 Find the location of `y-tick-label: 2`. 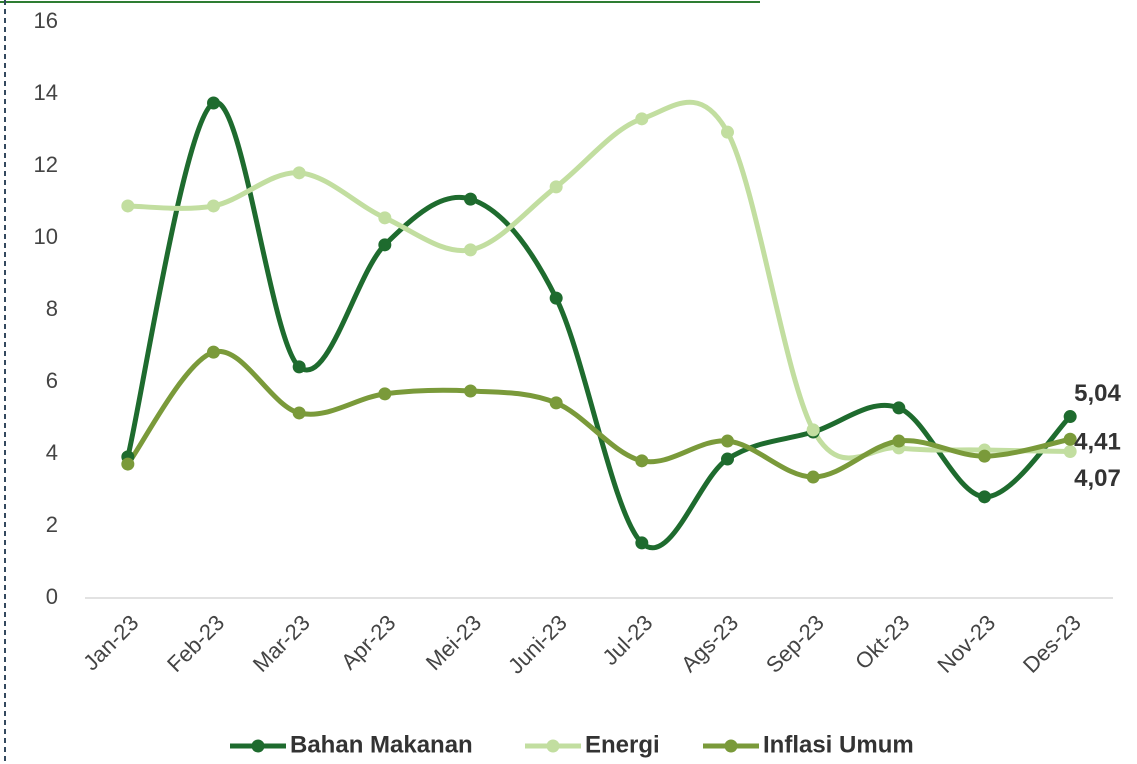

y-tick-label: 2 is located at coordinates (52, 524).